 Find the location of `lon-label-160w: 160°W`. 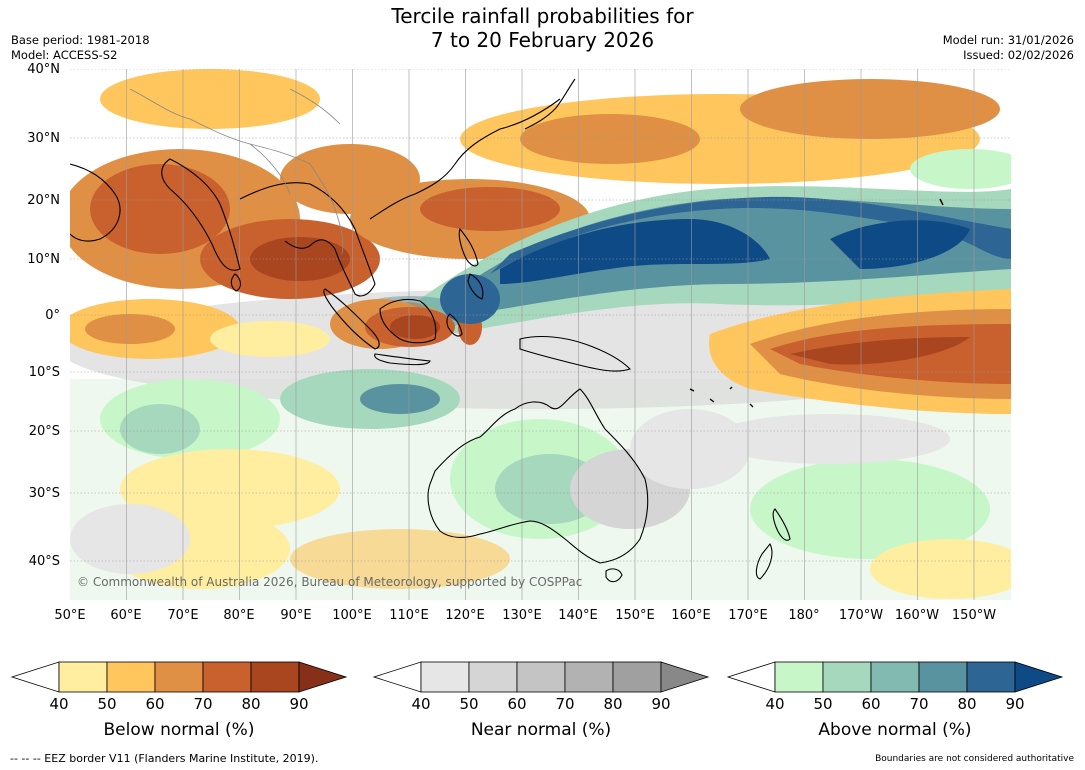

lon-label-160w: 160°W is located at coordinates (917, 615).